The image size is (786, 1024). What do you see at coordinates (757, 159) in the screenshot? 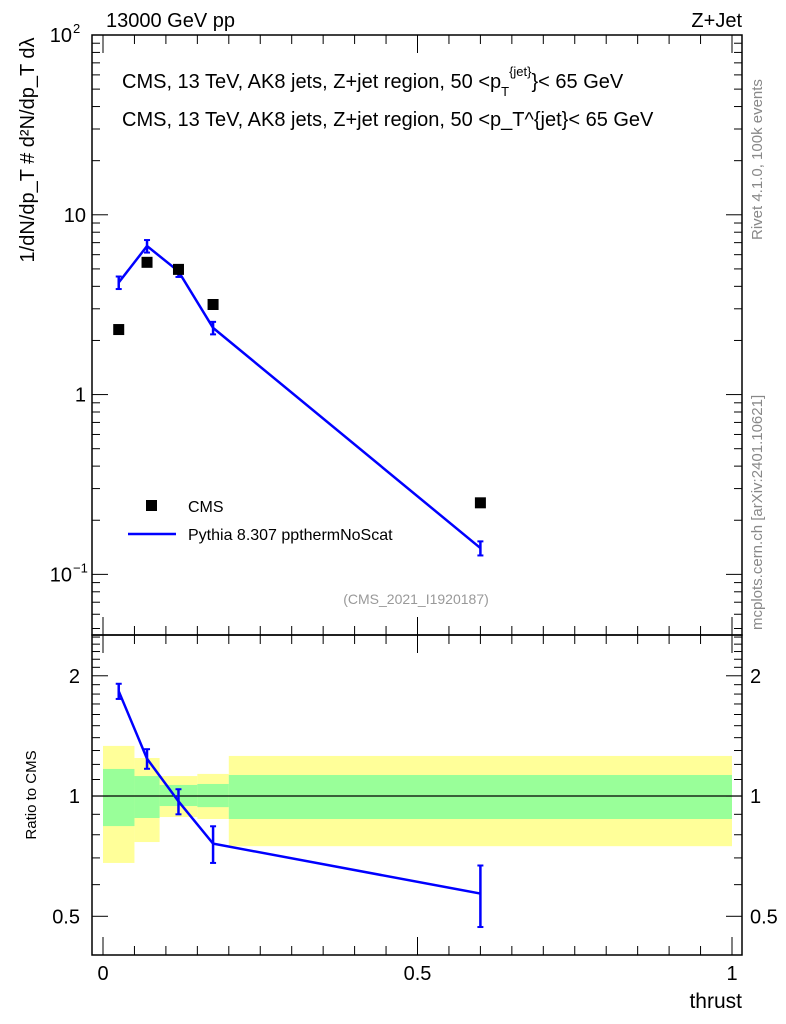
I see `rivet-label: Rivet 4.1.0, 100k events` at bounding box center [757, 159].